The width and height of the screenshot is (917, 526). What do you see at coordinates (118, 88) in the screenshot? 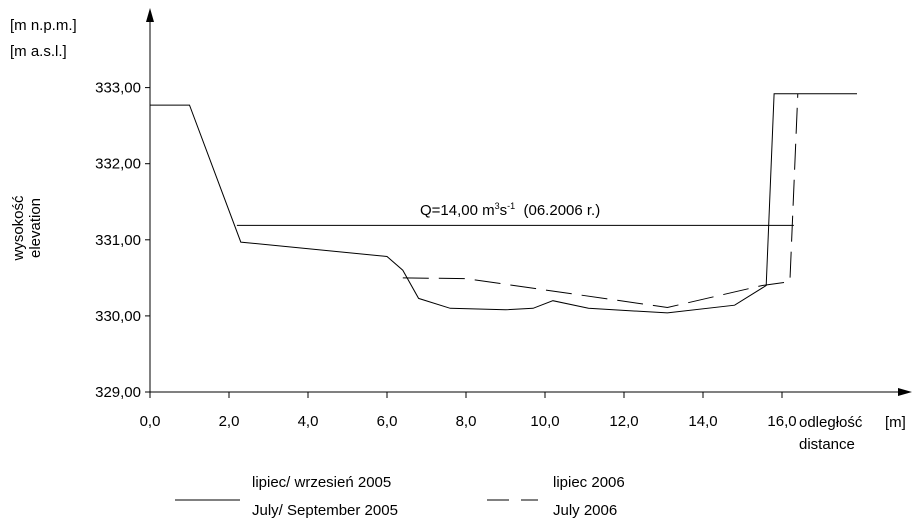
I see `y-tick-label: 333,00` at bounding box center [118, 88].